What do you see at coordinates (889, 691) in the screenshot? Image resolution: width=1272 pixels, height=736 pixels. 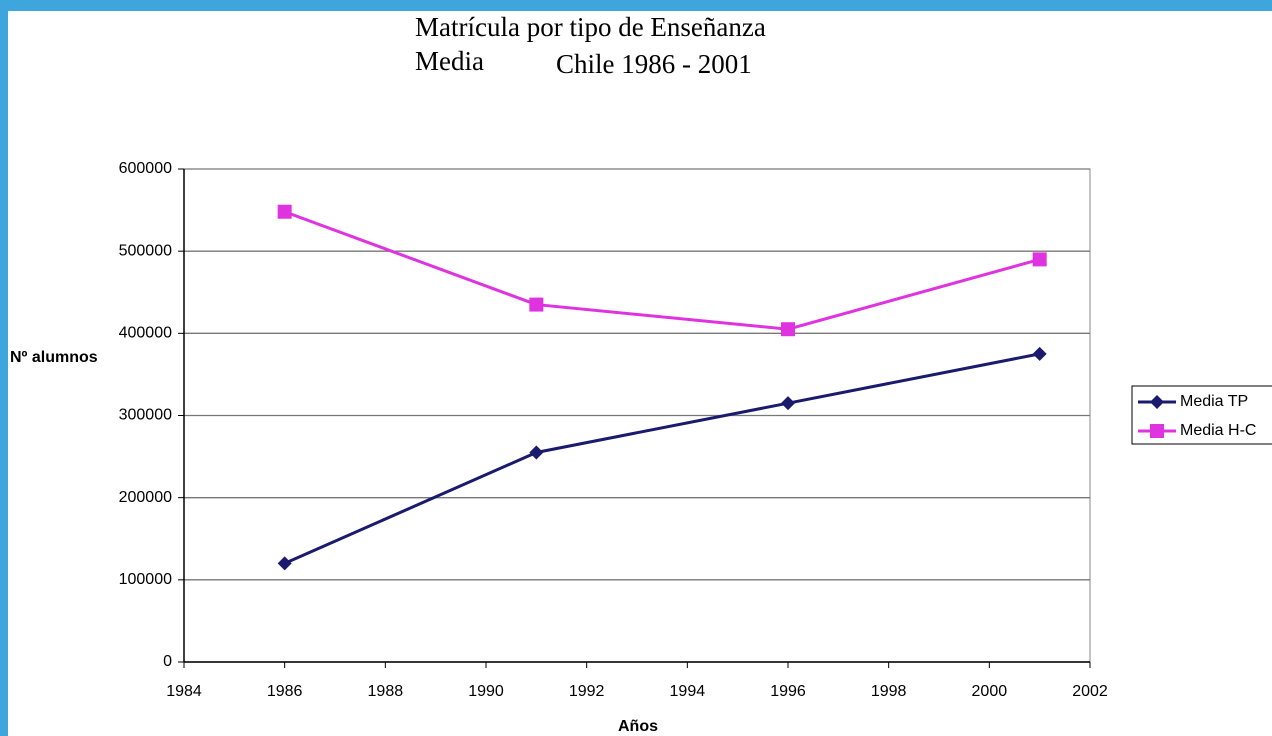 I see `x-tick-label: 1998` at bounding box center [889, 691].